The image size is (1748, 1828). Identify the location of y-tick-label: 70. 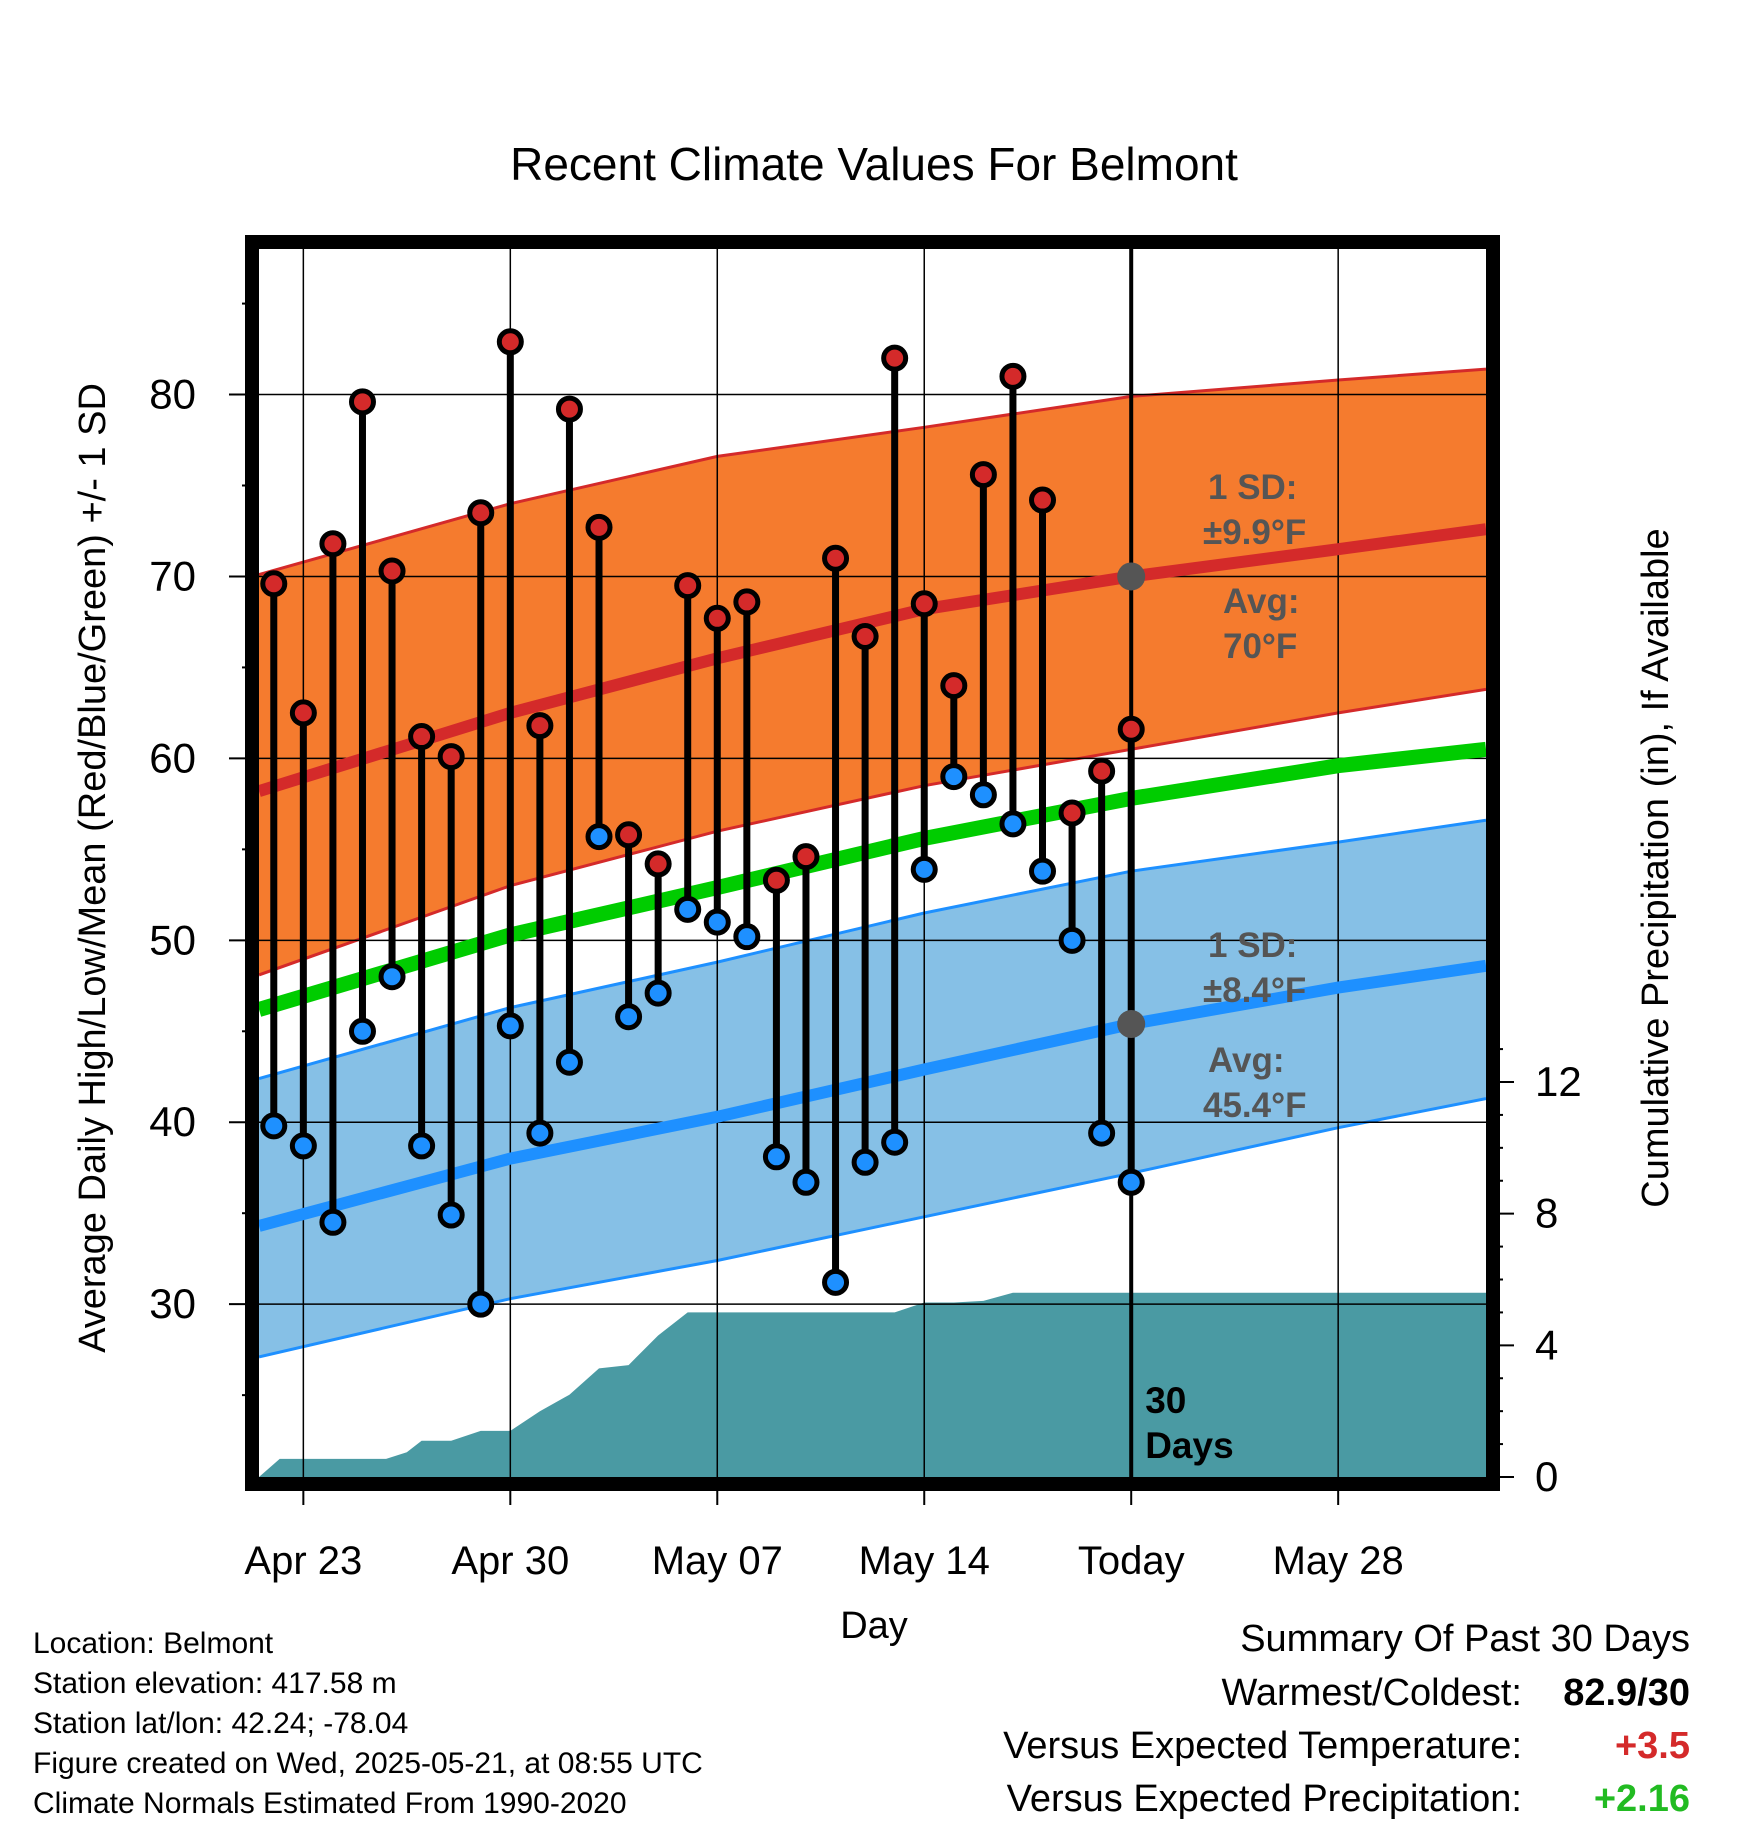
(172, 575).